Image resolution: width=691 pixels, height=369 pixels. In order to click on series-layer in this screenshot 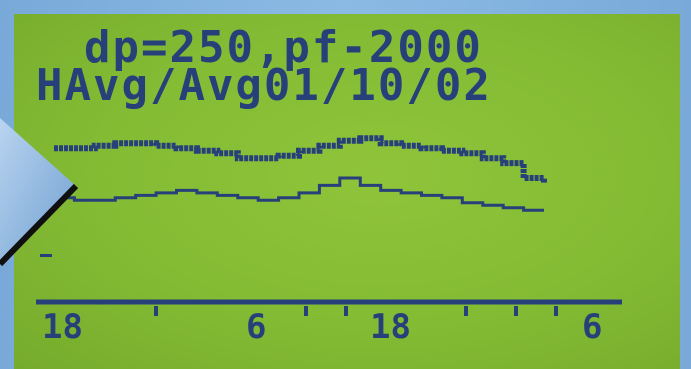, I will do `click(300, 173)`.